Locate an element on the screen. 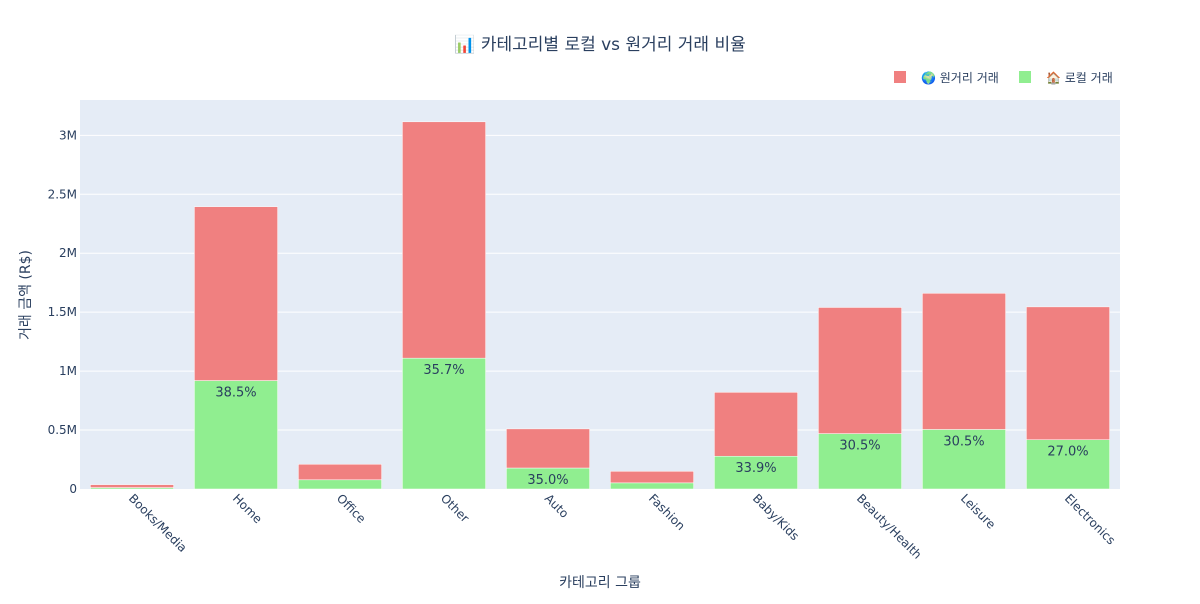  y-tick-label: 2M is located at coordinates (68, 253).